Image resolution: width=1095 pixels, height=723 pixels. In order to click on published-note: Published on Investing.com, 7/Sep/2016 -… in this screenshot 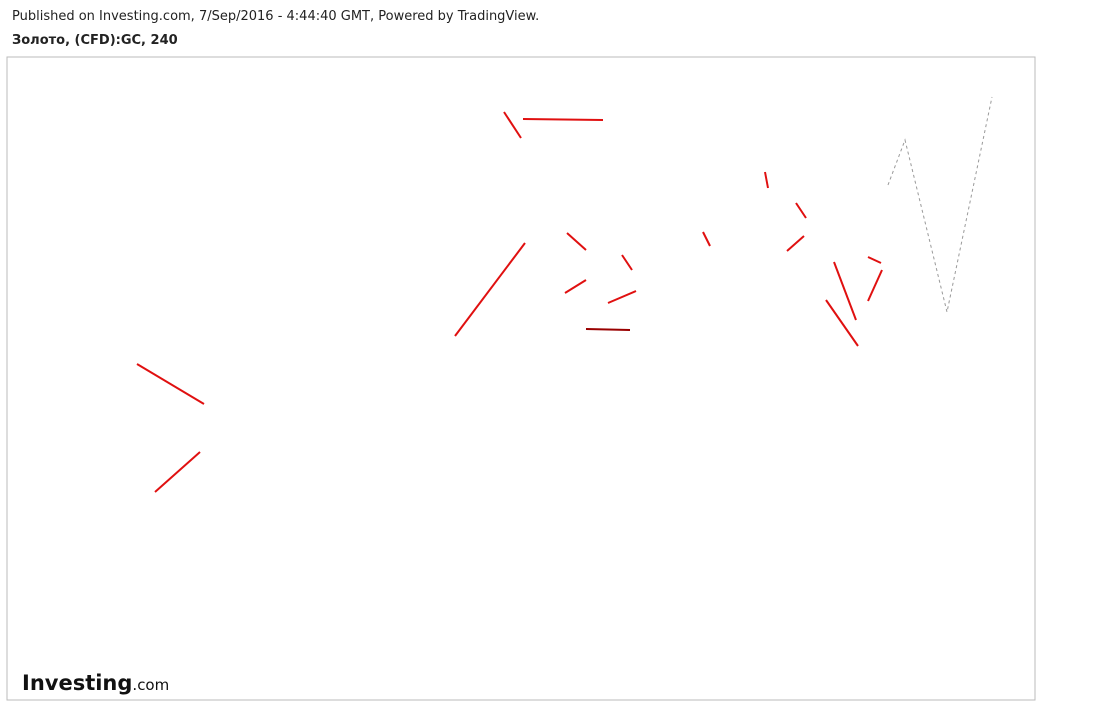, I will do `click(276, 16)`.